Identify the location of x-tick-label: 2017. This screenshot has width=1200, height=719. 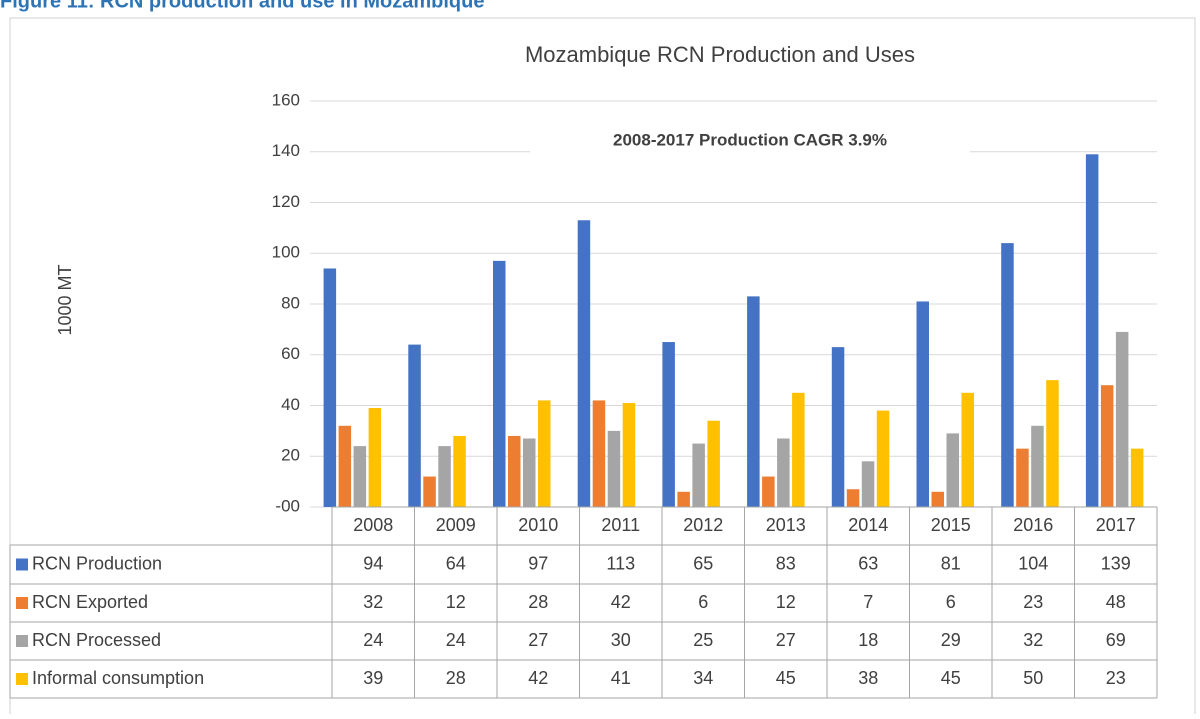
(1116, 525).